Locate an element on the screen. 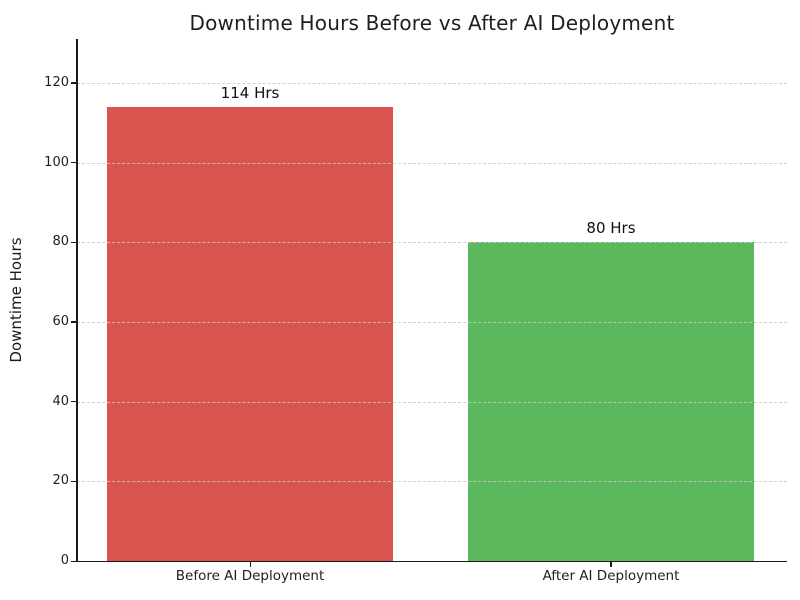  x-tick-label: After AI Deployment is located at coordinates (611, 576).